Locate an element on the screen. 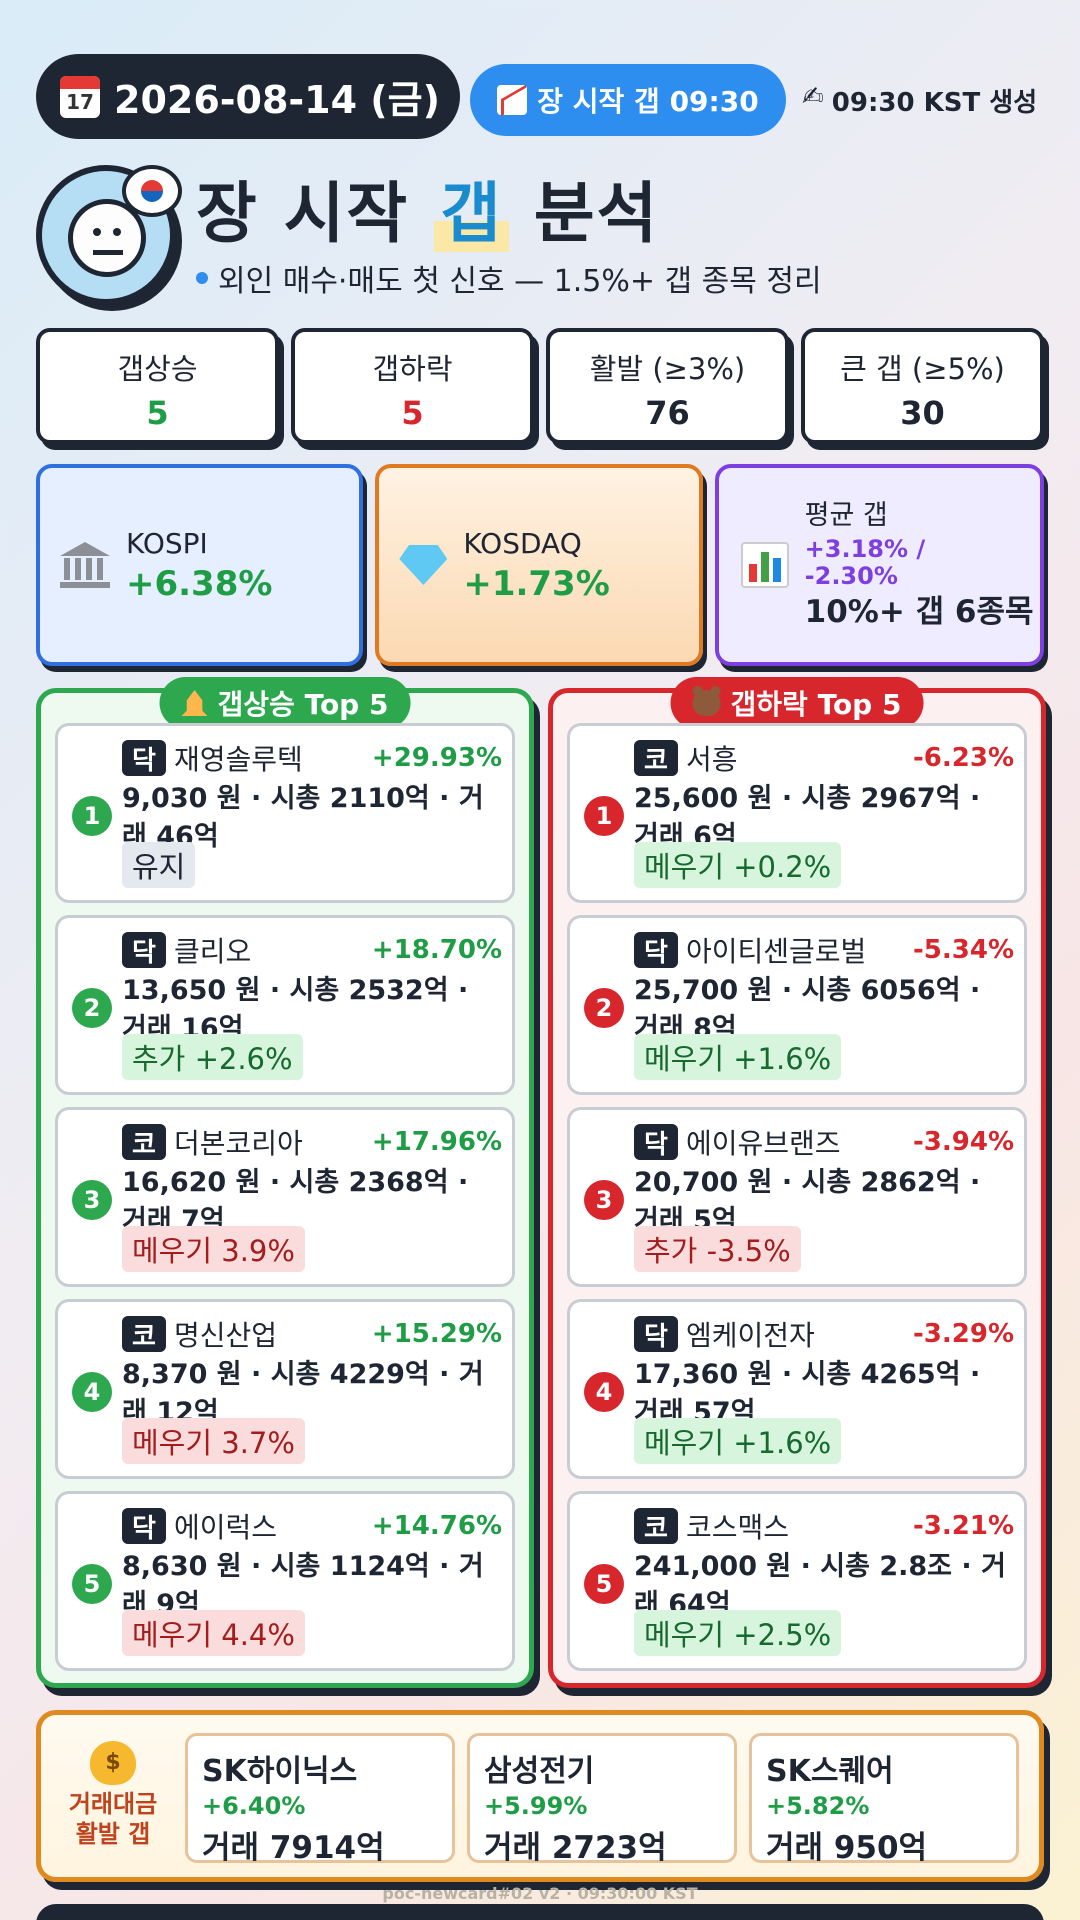 This screenshot has width=1080, height=1920. chart-increasing-icon is located at coordinates (512, 100).